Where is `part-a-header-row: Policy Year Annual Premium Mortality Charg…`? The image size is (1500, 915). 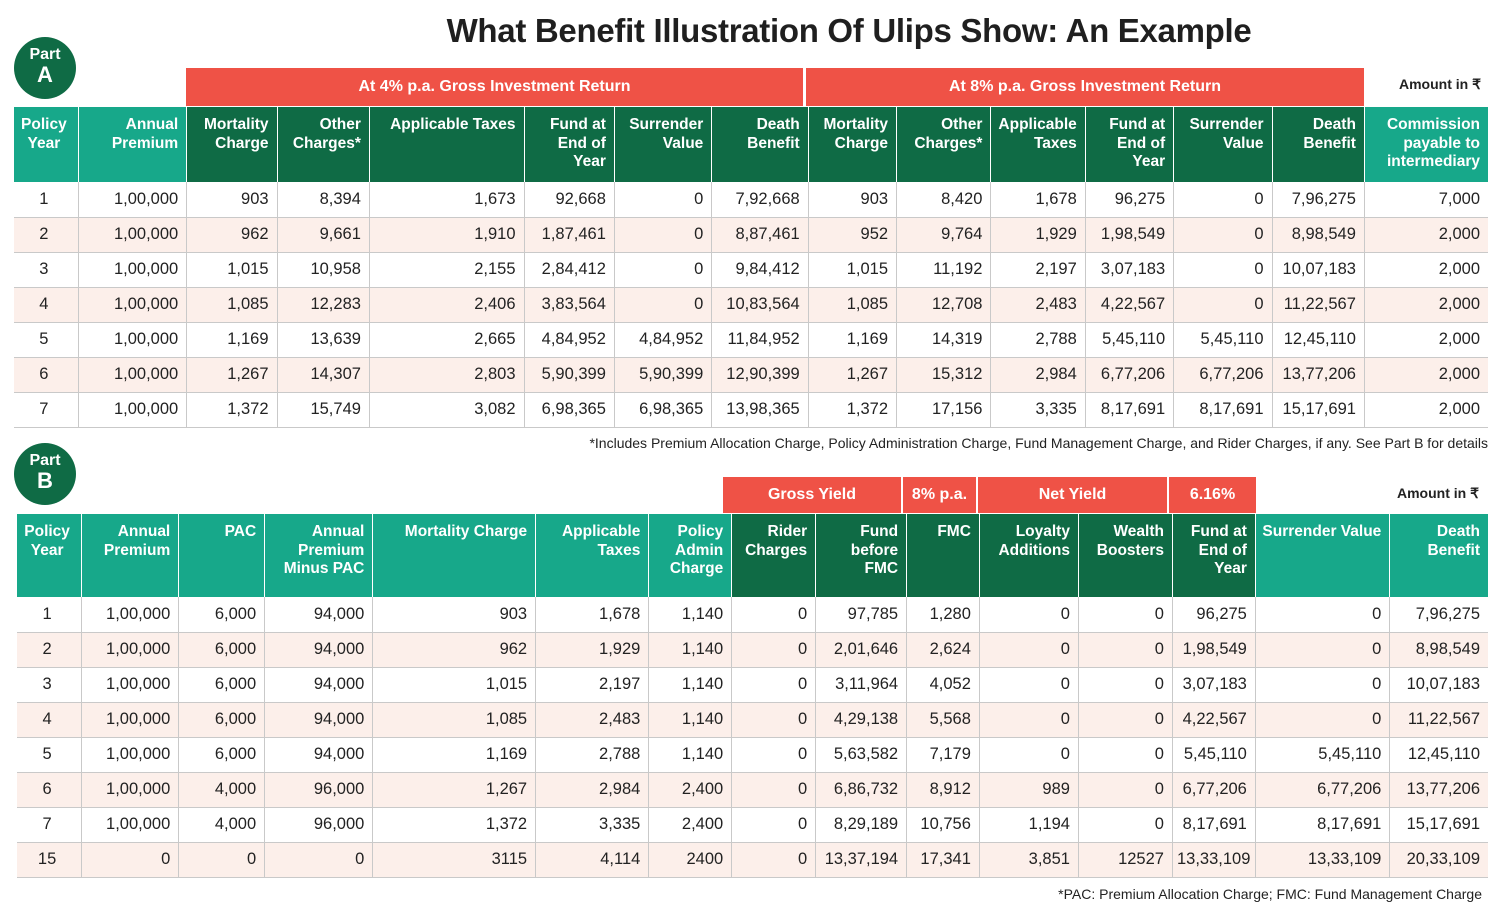
part-a-header-row: Policy Year Annual Premium Mortality Charg… is located at coordinates (751, 144).